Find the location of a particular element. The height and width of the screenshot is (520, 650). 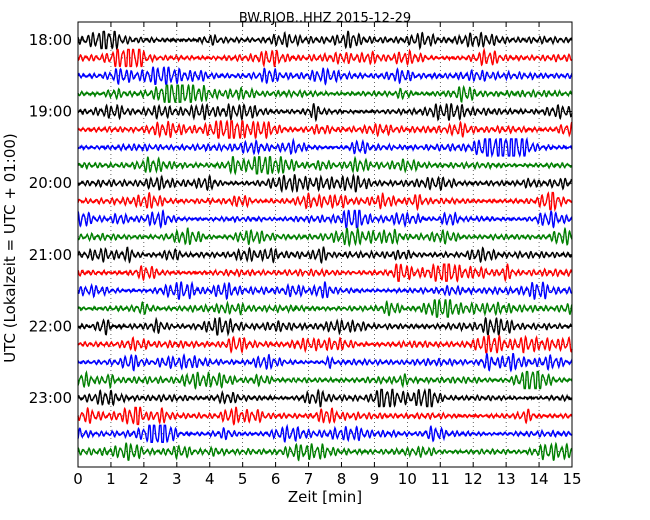

x-tick-label: 11 is located at coordinates (440, 479).